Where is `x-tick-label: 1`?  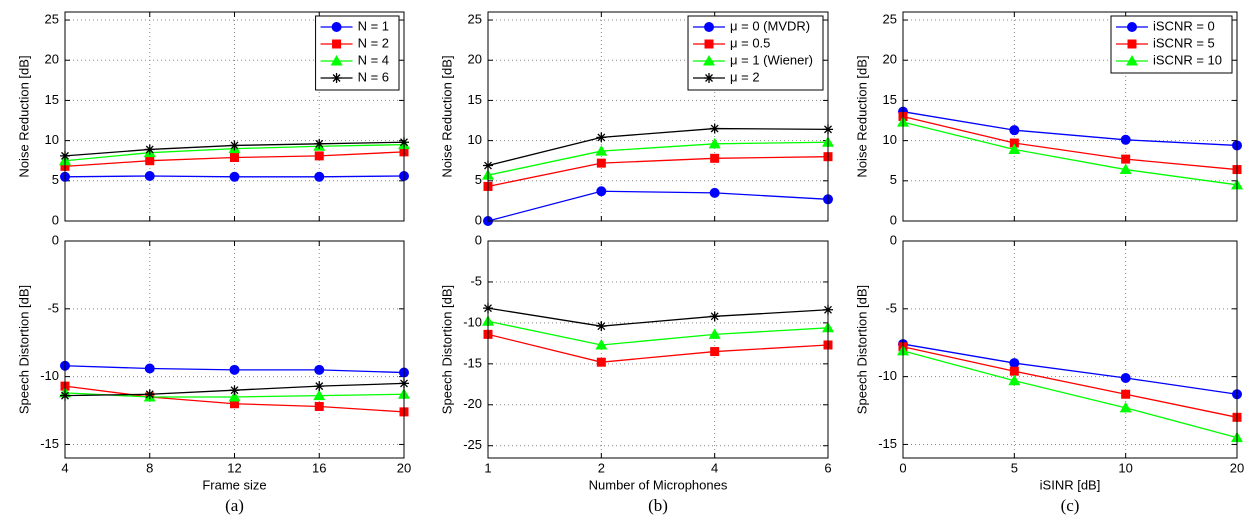 x-tick-label: 1 is located at coordinates (487, 467).